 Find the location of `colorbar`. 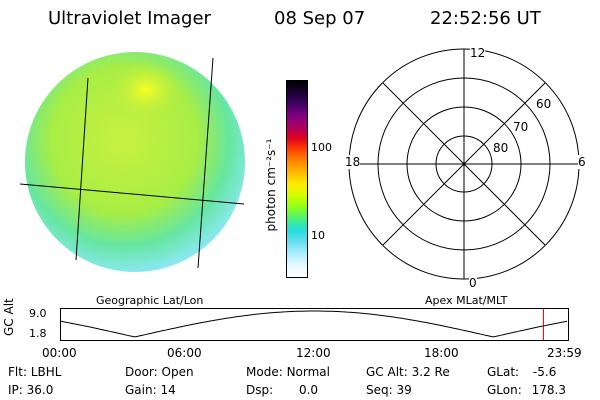

colorbar is located at coordinates (297, 179).